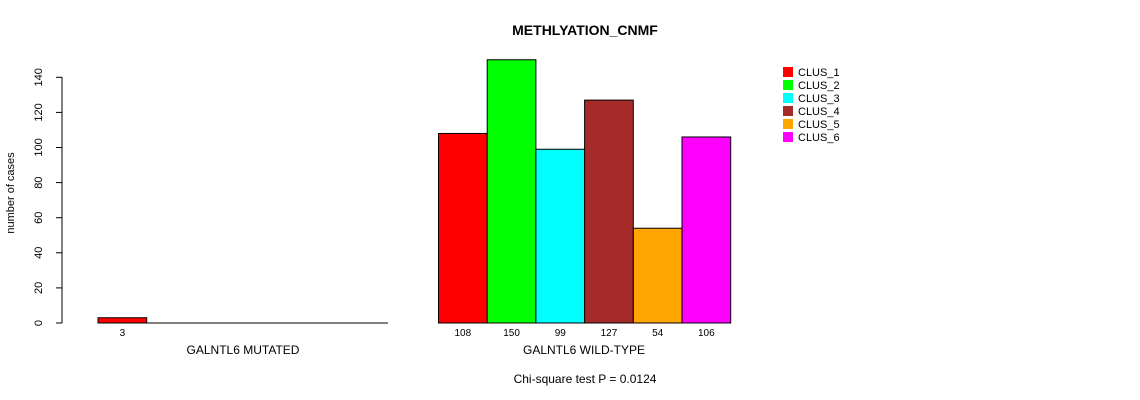  What do you see at coordinates (11, 193) in the screenshot?
I see `y-axis-label: number of cases` at bounding box center [11, 193].